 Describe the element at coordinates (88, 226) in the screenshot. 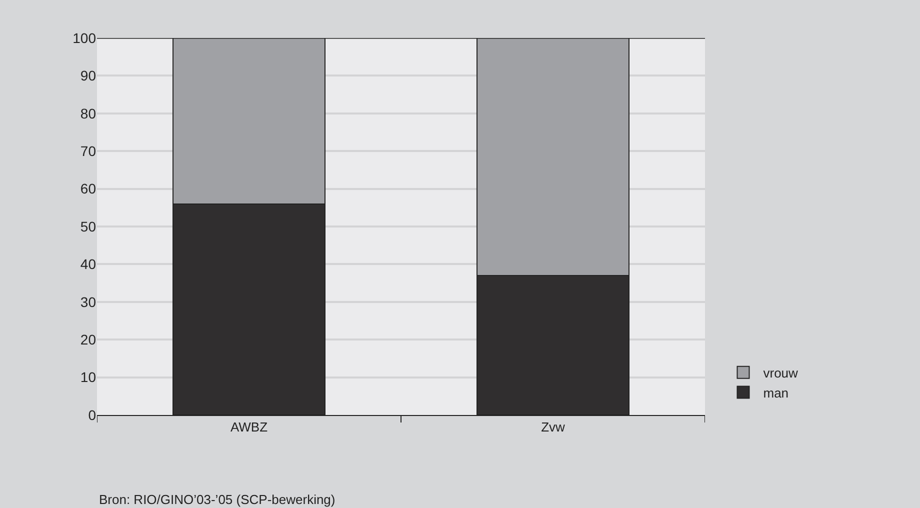

I see `y-tick-label: 50` at that location.